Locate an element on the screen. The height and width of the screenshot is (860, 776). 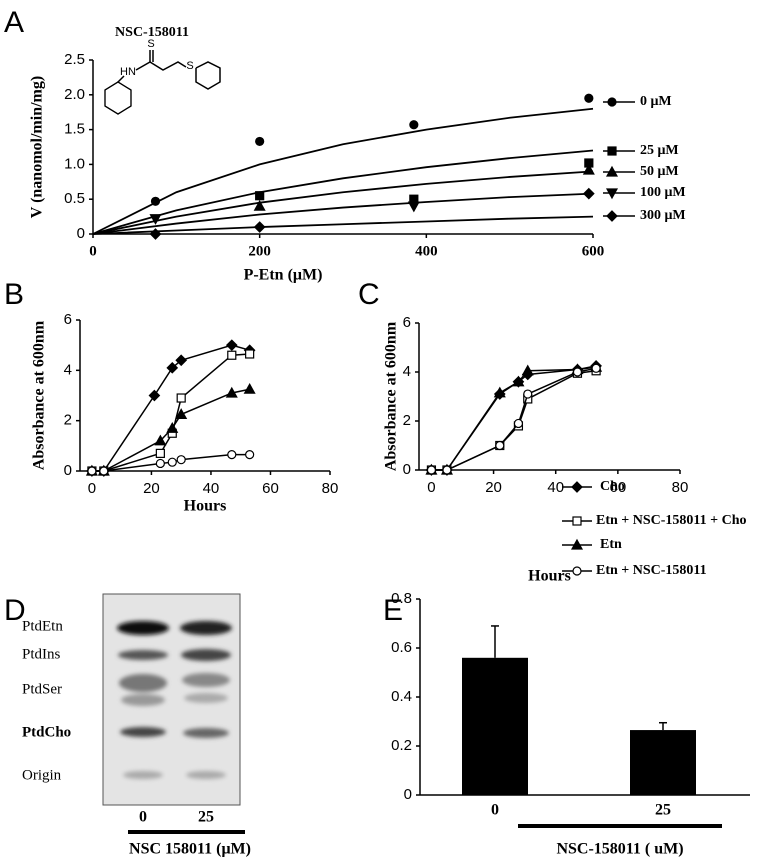
atom-label: S is located at coordinates (189, 66).